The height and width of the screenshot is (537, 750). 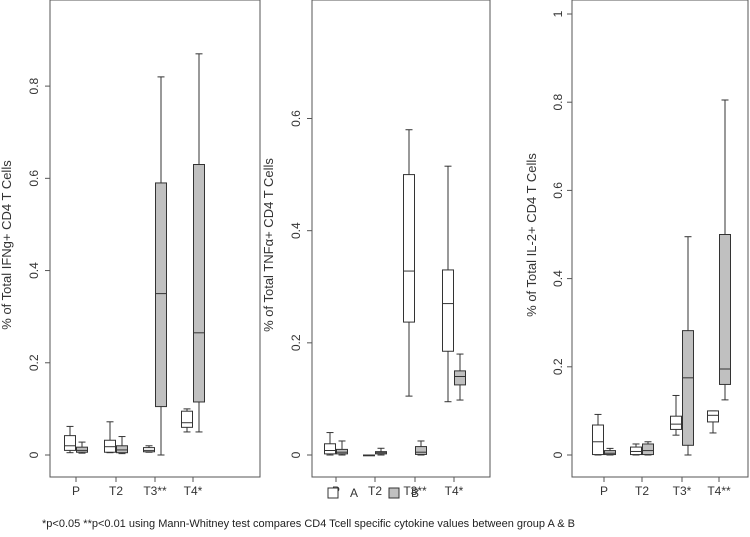 I want to click on y-axis-label: % of Total IL-2+ CD4 T Cells, so click(x=531, y=235).